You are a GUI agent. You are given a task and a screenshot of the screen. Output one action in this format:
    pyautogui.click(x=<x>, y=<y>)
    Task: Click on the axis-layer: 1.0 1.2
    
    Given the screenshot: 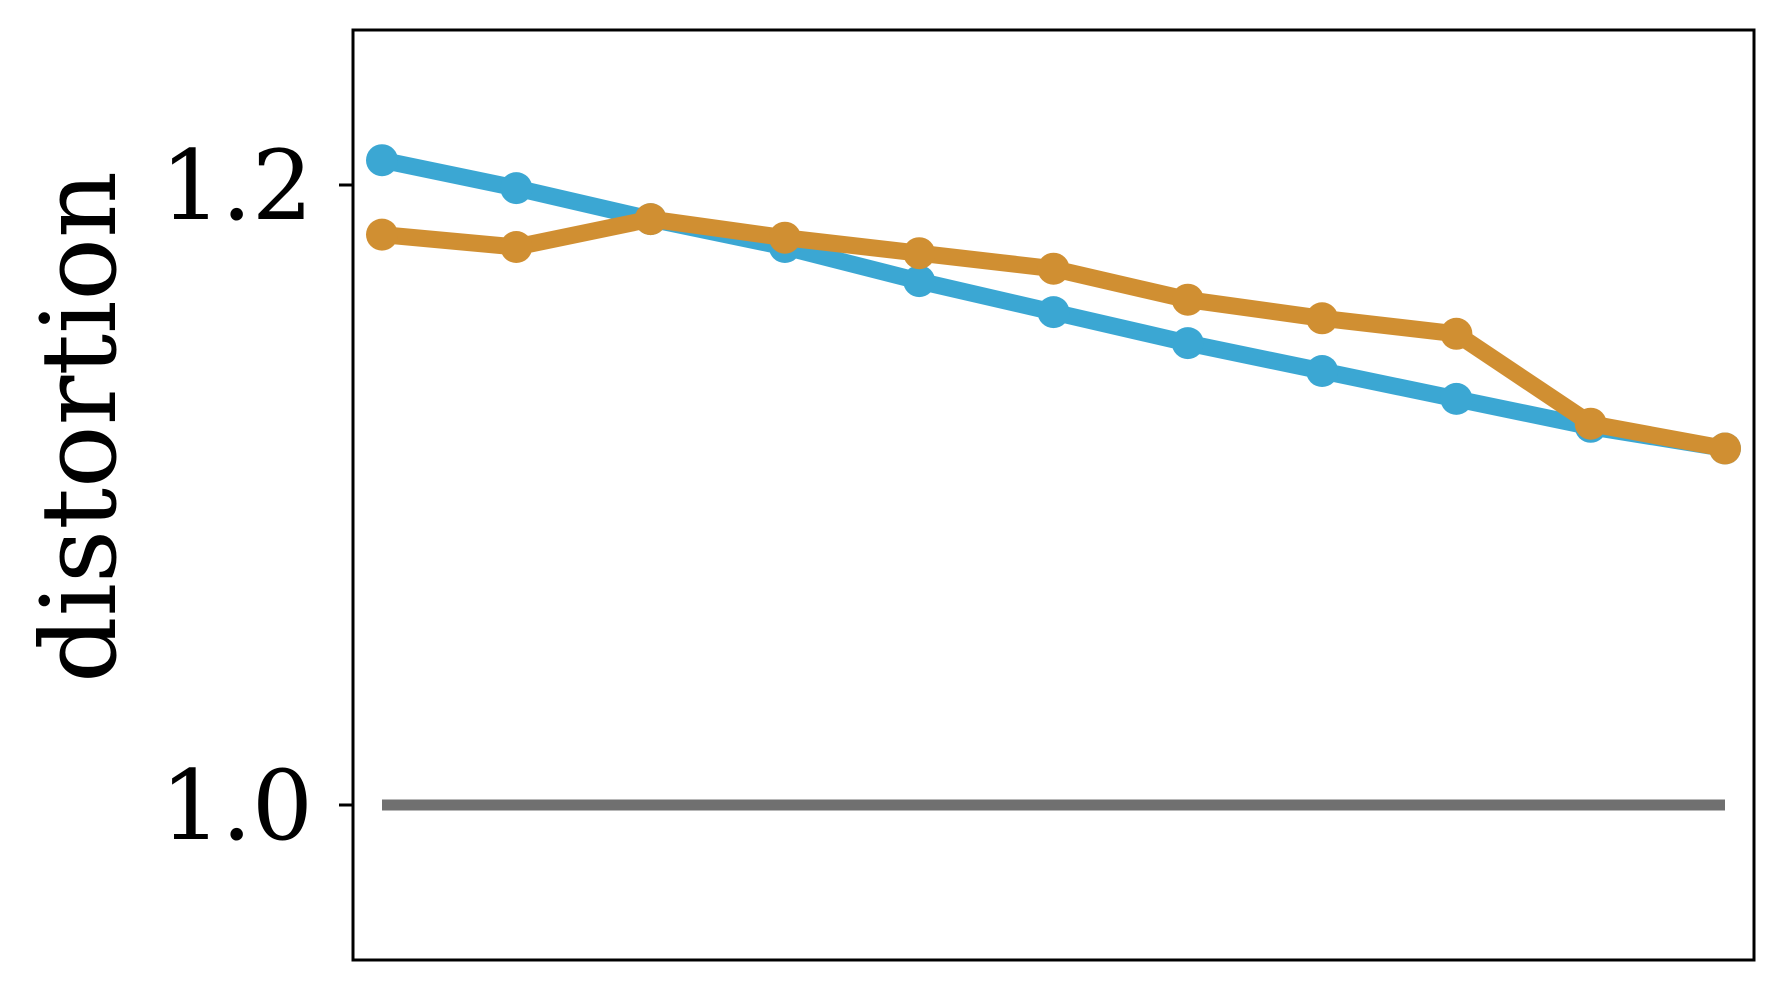 What is the action you would take?
    pyautogui.click(x=256, y=496)
    